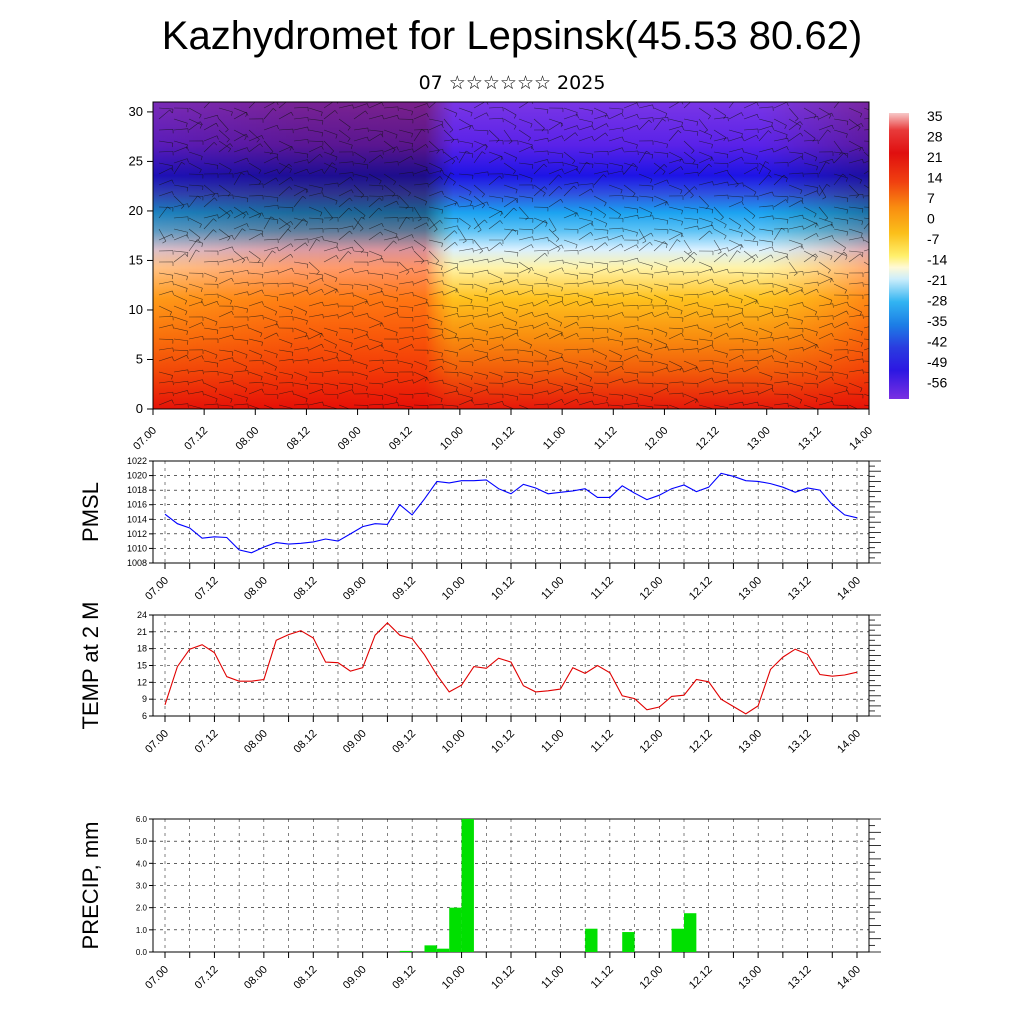  I want to click on heatmap-x-tick-label: 11.12, so click(605, 438).